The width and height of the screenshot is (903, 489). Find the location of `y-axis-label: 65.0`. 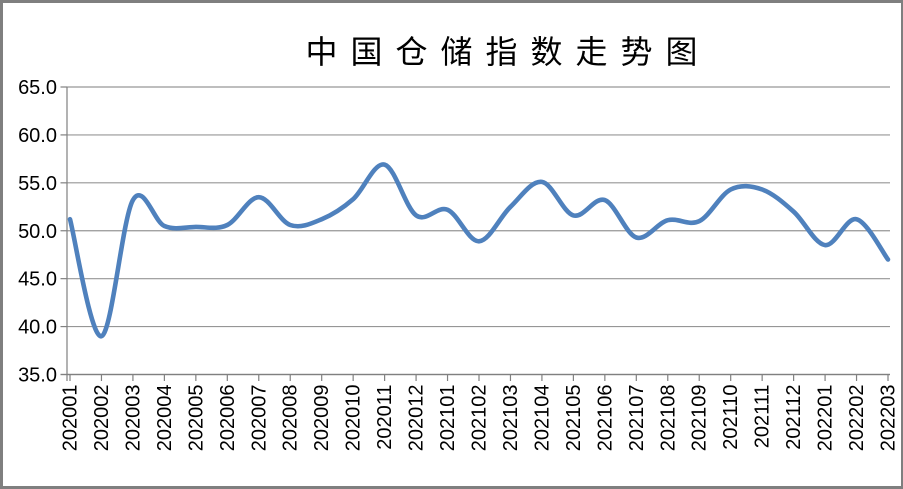

y-axis-label: 65.0 is located at coordinates (37, 88).